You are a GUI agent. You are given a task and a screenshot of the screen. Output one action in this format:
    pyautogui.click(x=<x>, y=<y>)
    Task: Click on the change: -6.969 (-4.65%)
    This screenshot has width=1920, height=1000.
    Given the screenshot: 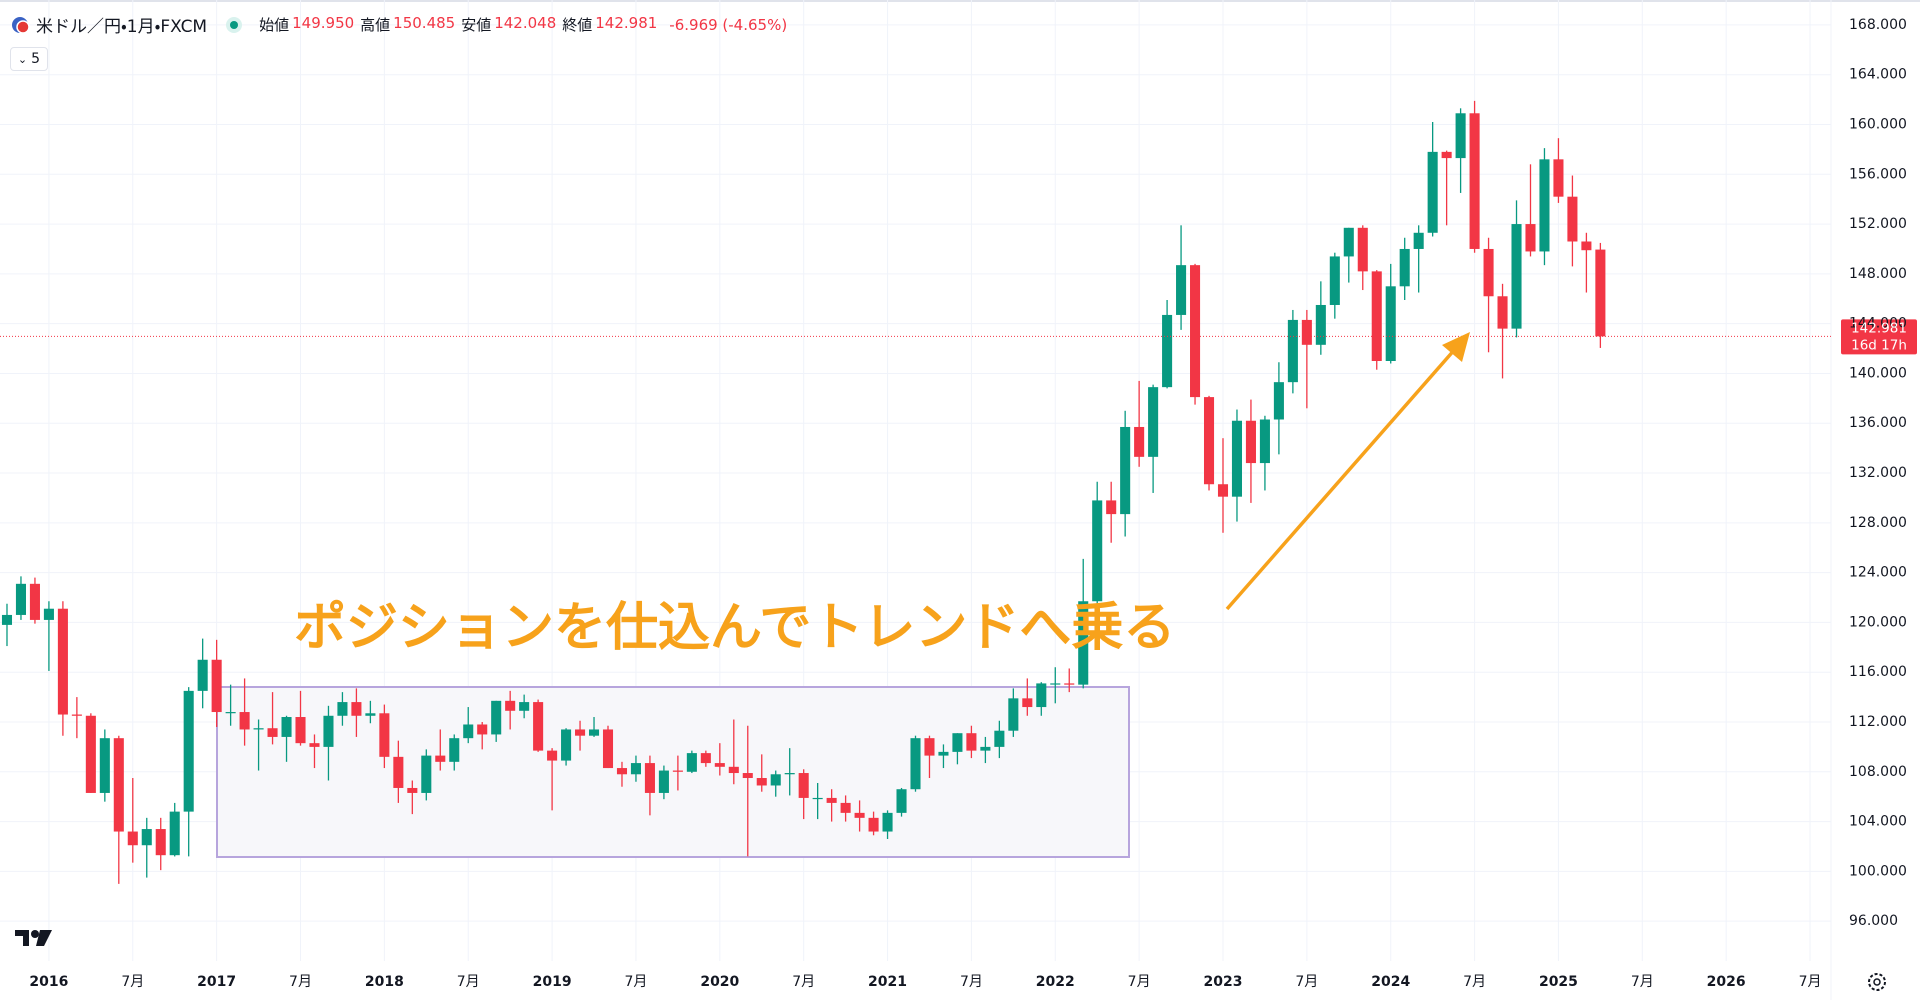 What is the action you would take?
    pyautogui.click(x=728, y=24)
    